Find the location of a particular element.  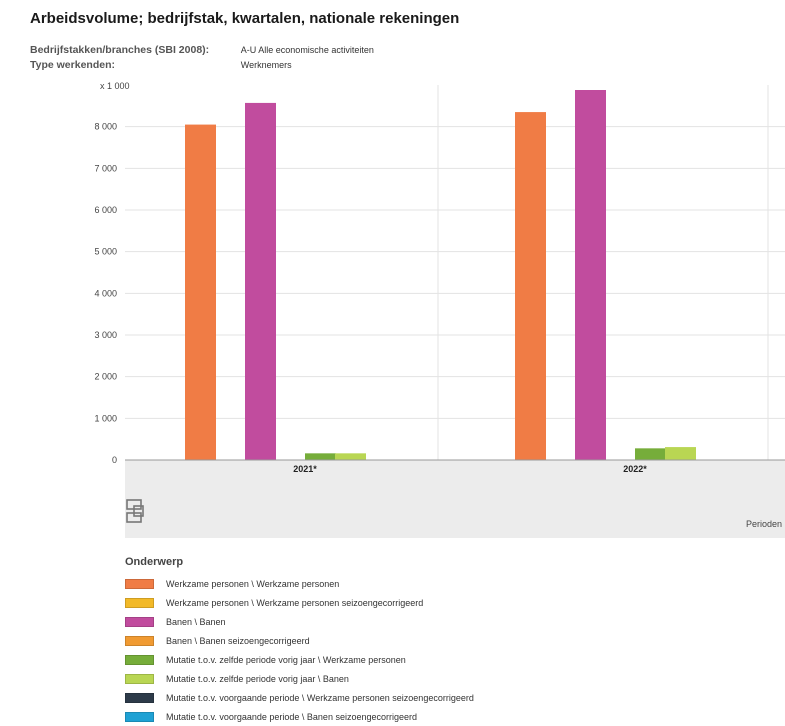

legend-title: Onderwerp is located at coordinates (154, 562).